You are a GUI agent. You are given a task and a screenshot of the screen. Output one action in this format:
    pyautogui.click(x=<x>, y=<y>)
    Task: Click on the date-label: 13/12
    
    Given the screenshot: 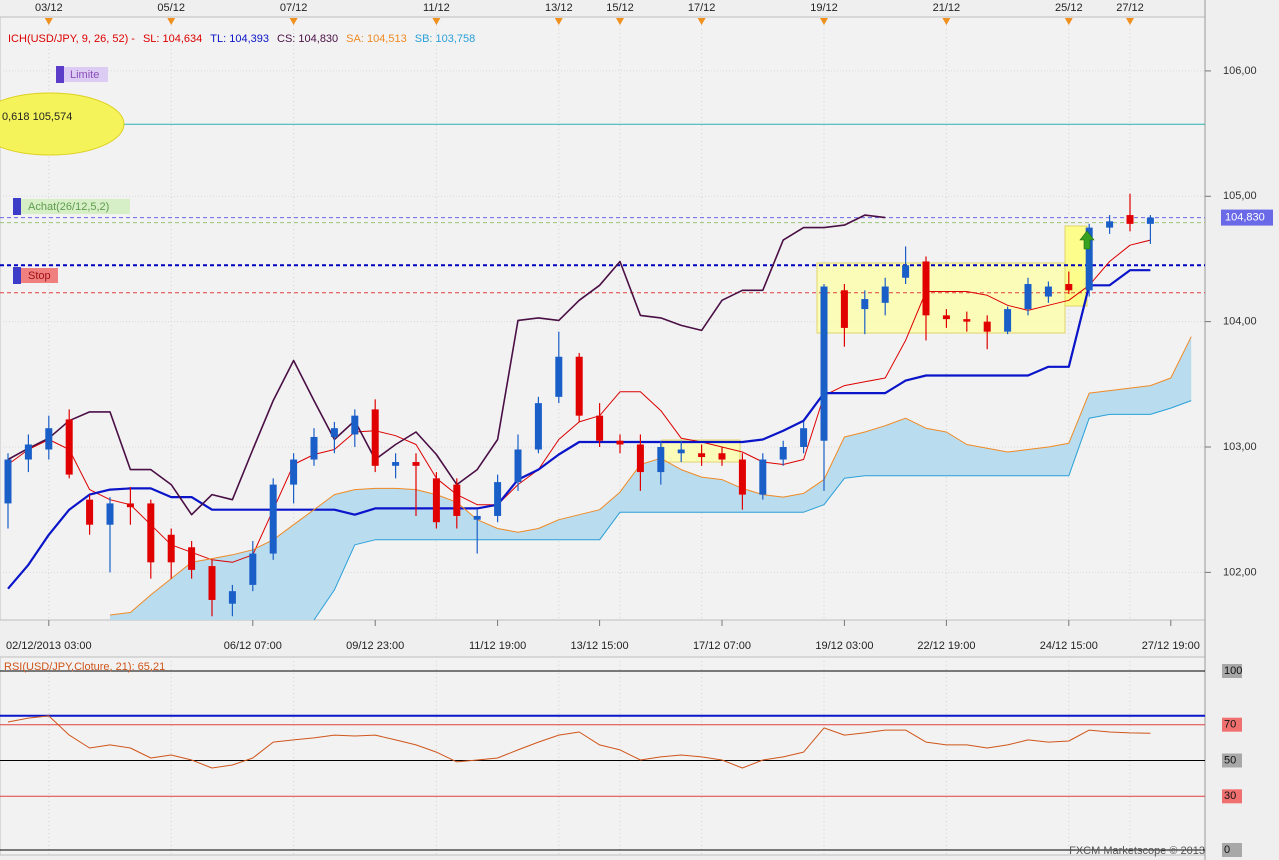 What is the action you would take?
    pyautogui.click(x=559, y=8)
    